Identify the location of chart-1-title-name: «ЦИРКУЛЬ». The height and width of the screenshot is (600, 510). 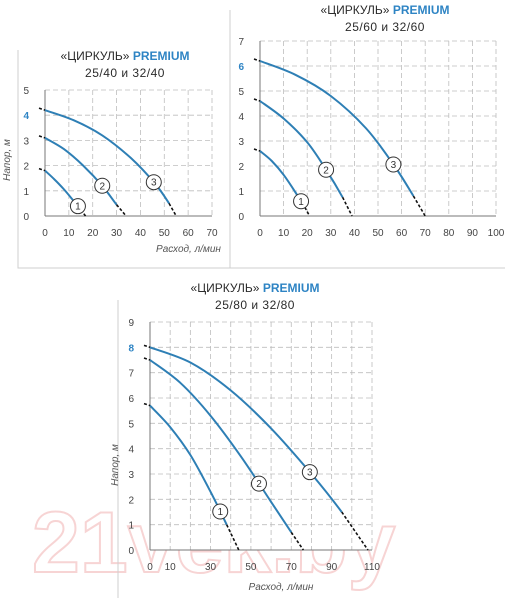
(95, 56).